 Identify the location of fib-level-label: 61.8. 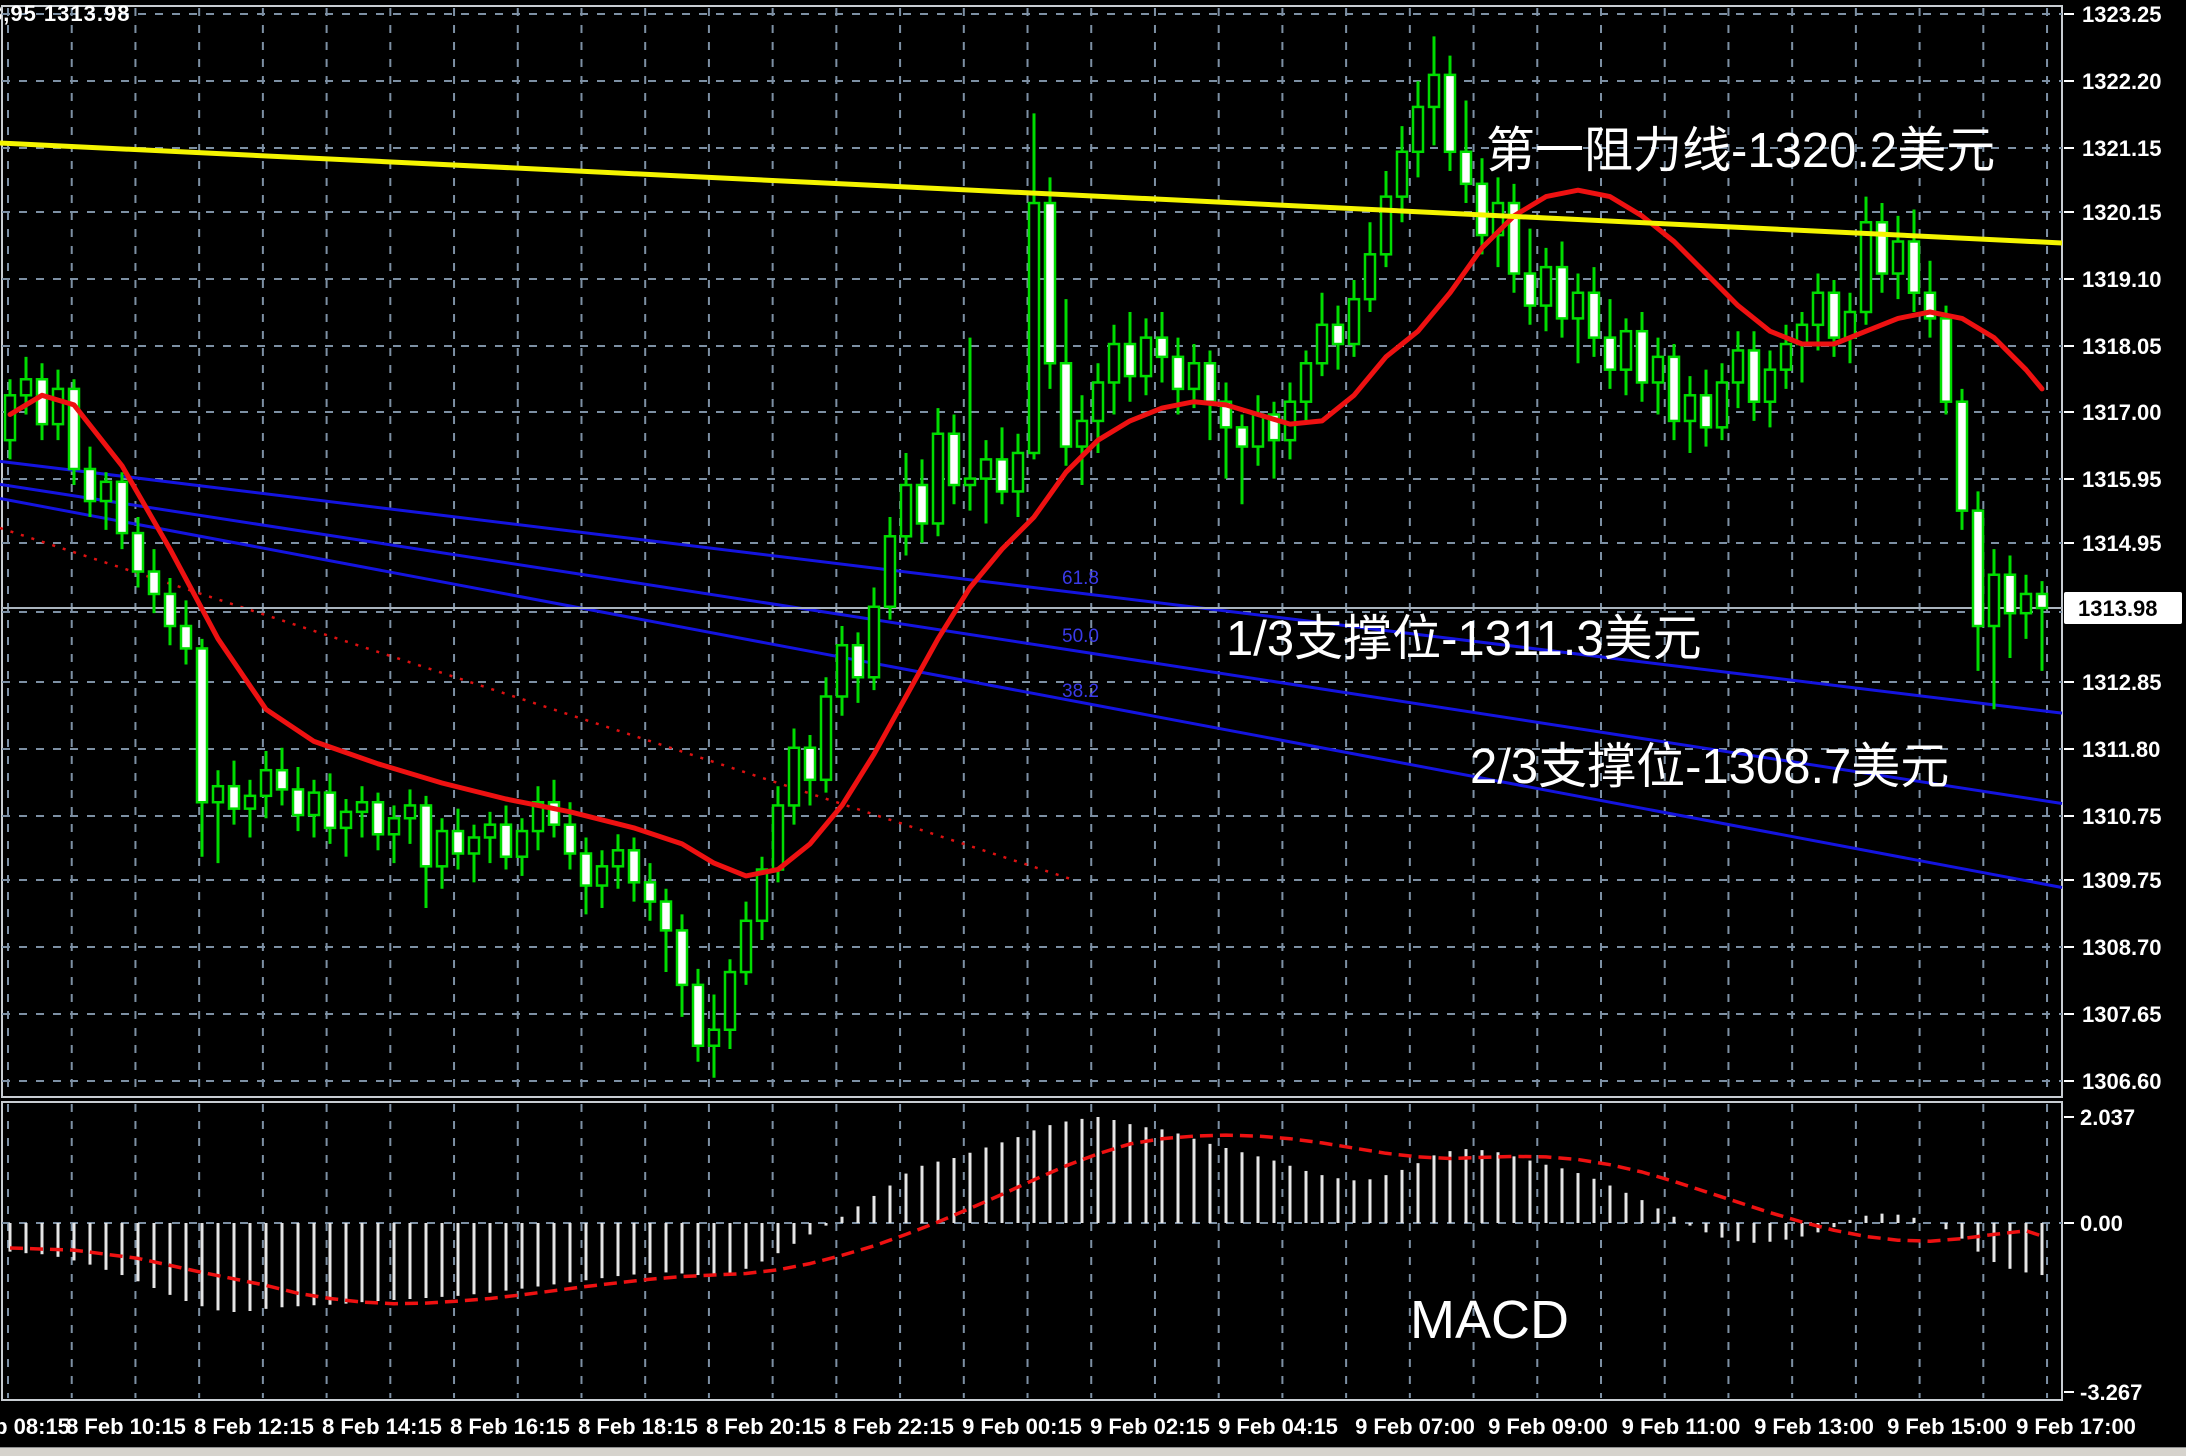
(1080, 578).